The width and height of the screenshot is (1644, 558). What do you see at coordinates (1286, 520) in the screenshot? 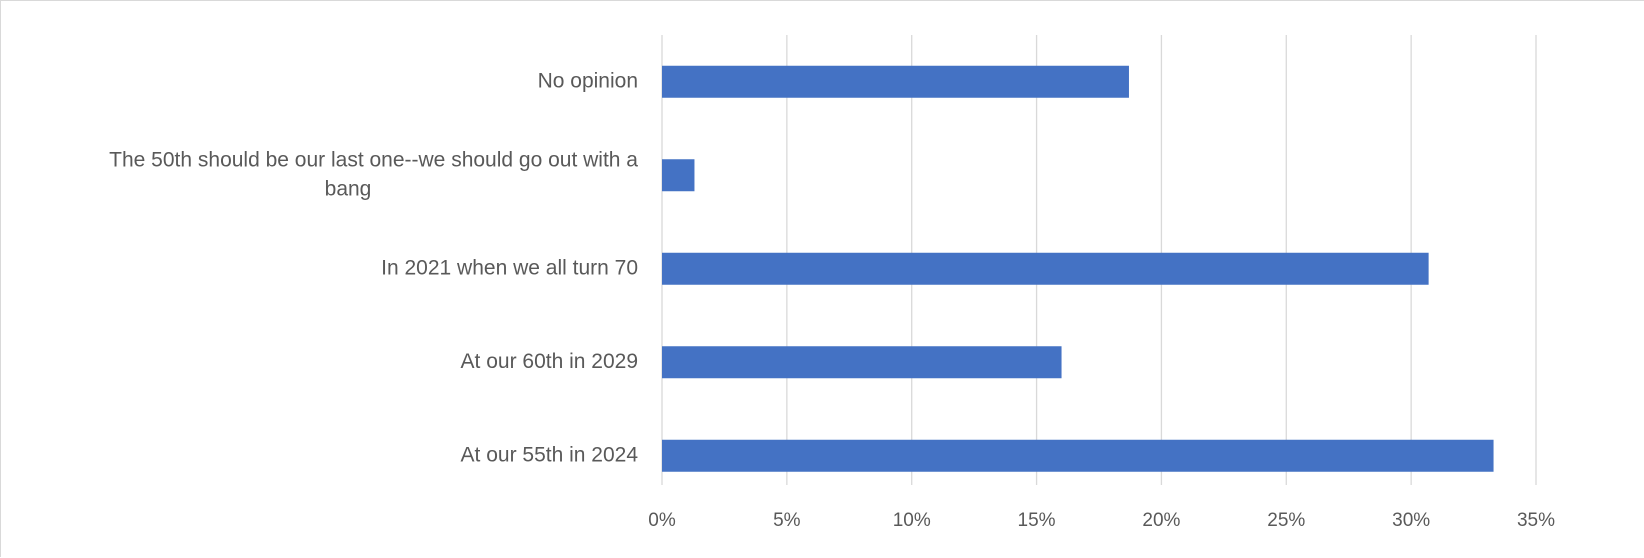
I see `x-tick-label: 25%` at bounding box center [1286, 520].